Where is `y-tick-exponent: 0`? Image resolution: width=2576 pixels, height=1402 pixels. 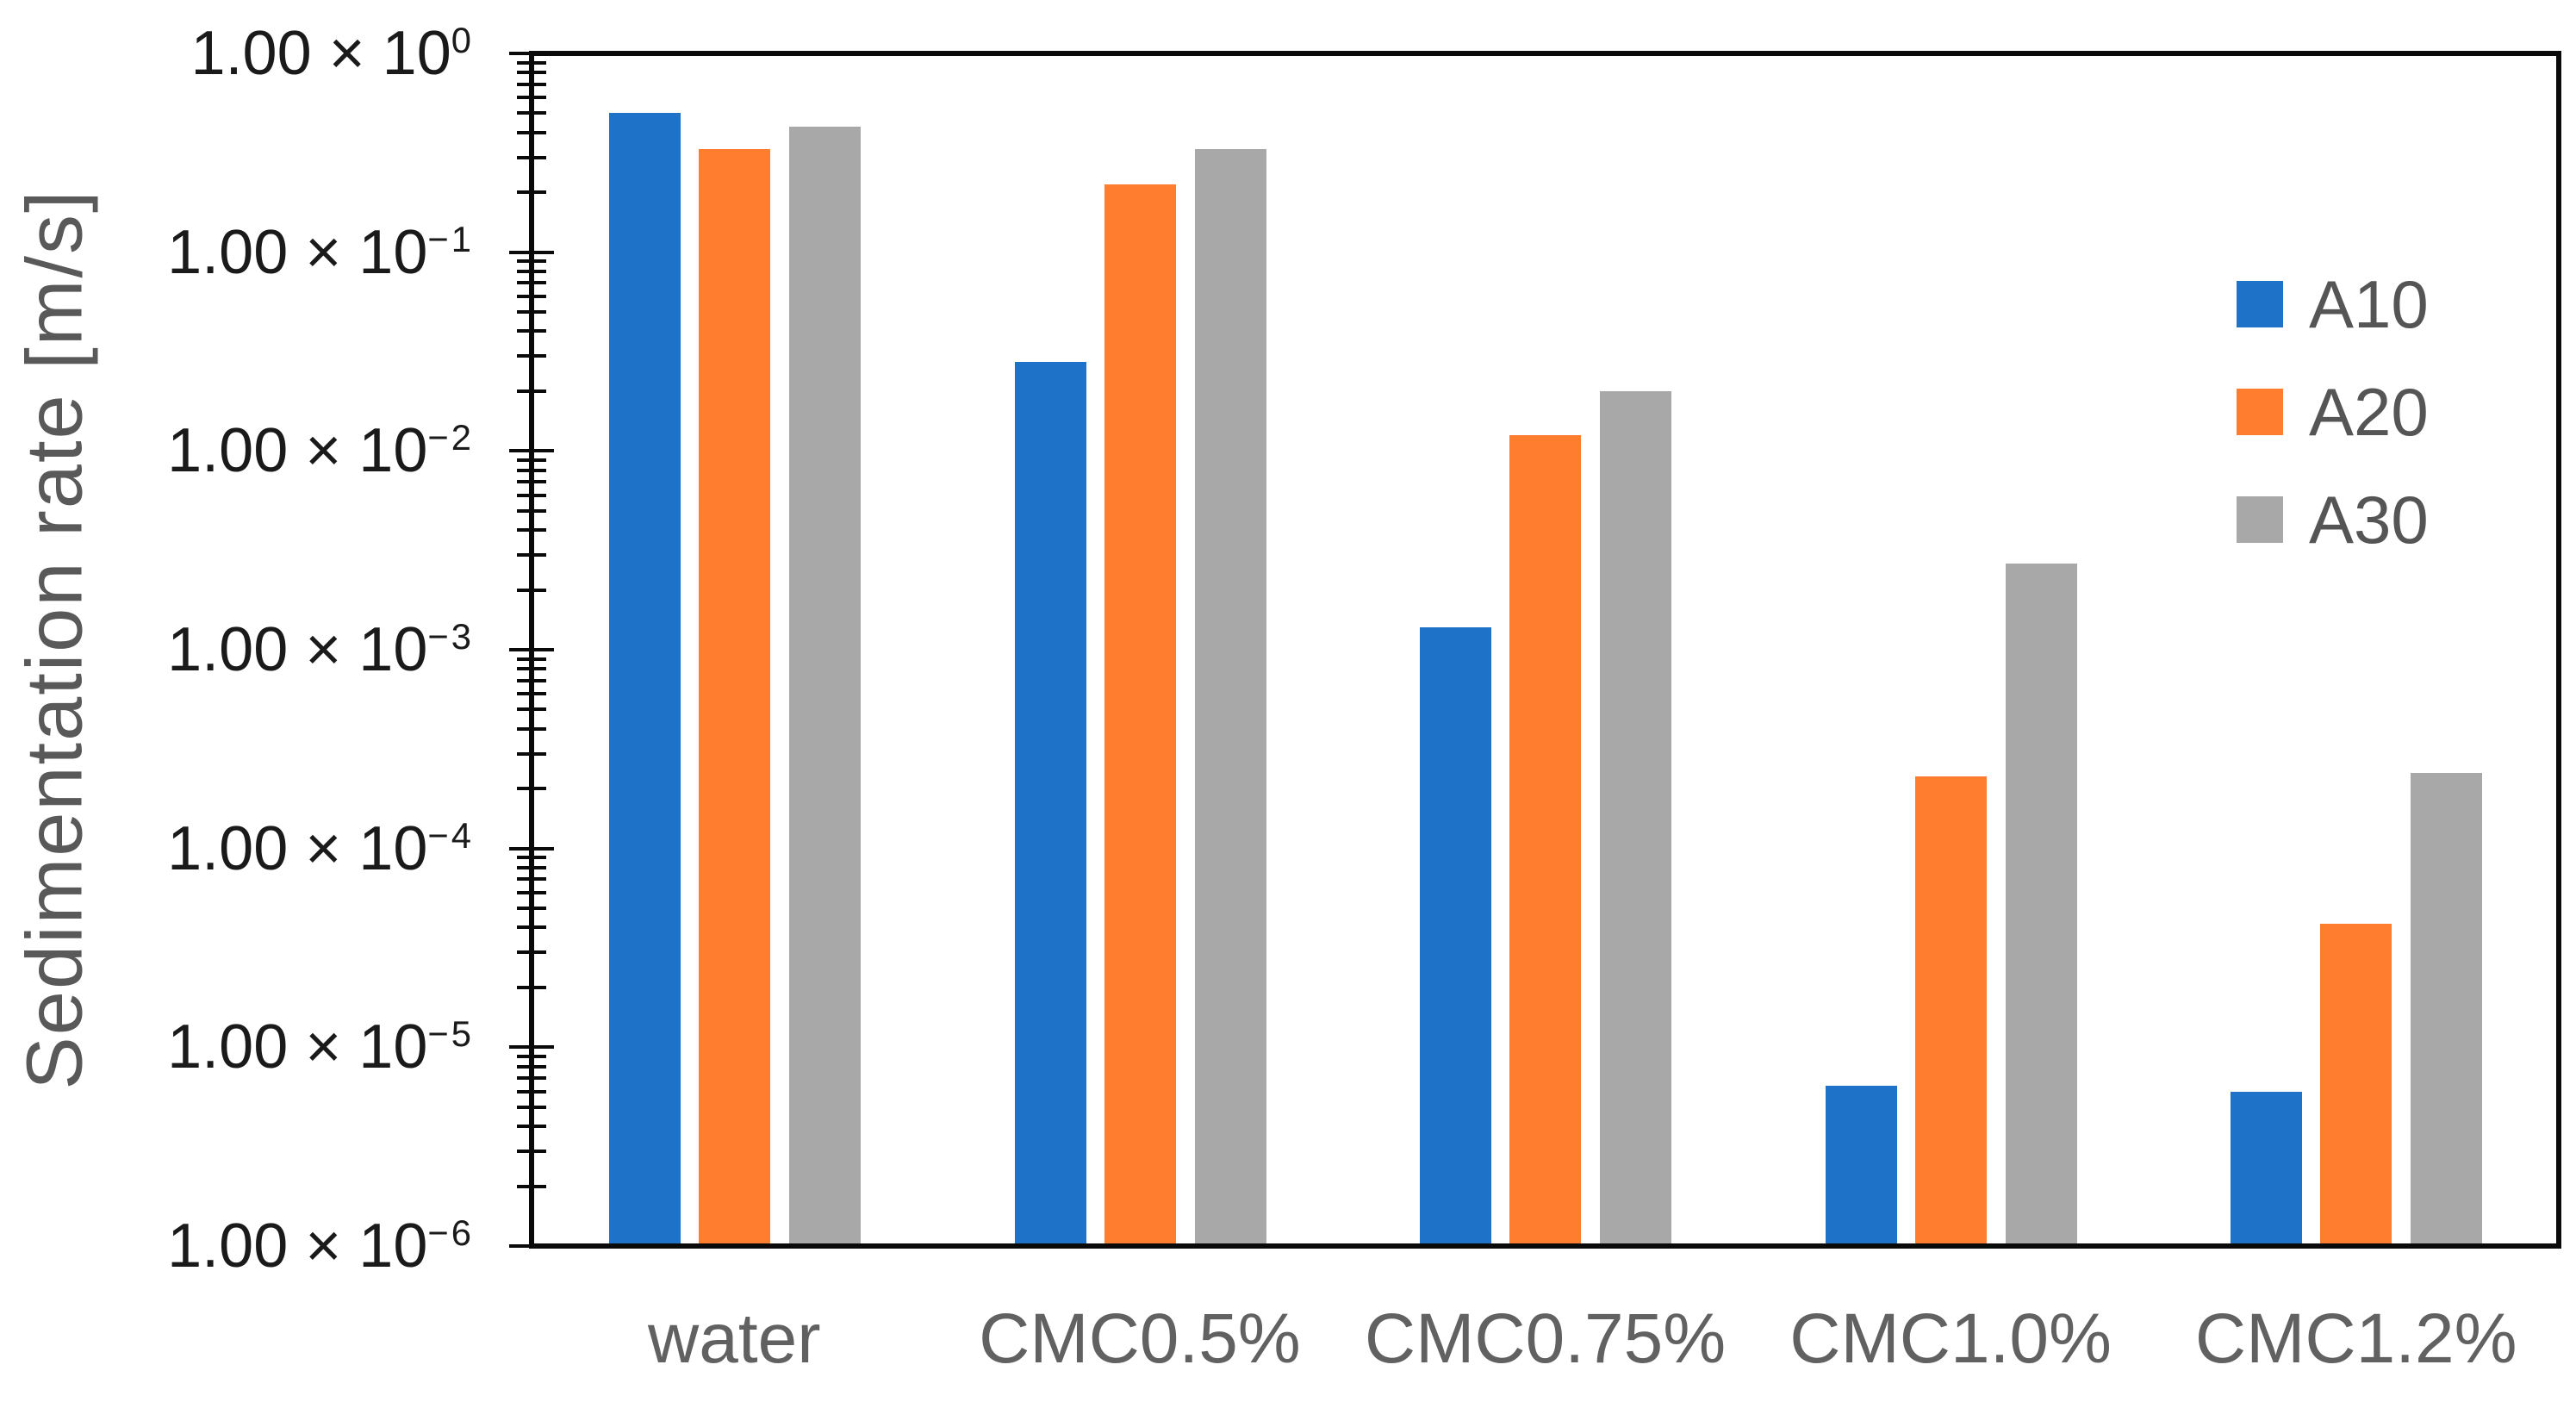 y-tick-exponent: 0 is located at coordinates (463, 40).